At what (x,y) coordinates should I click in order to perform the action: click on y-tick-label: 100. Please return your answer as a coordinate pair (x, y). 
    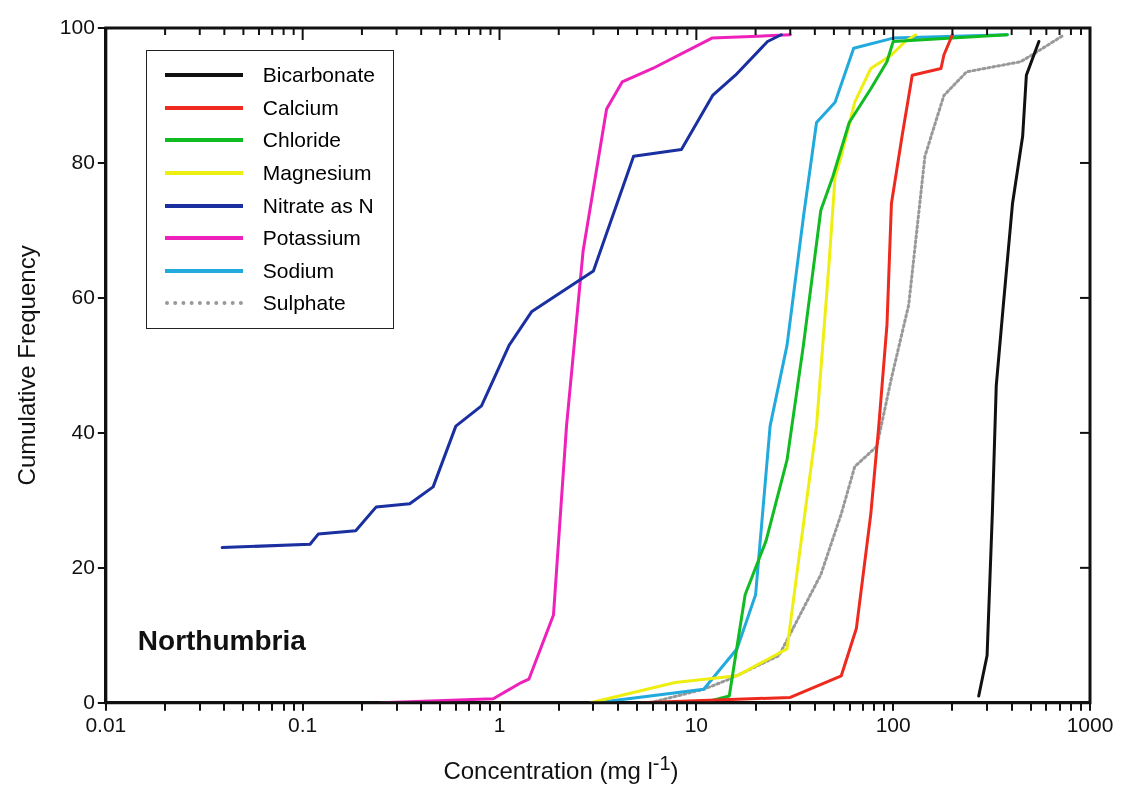
    Looking at the image, I should click on (77, 26).